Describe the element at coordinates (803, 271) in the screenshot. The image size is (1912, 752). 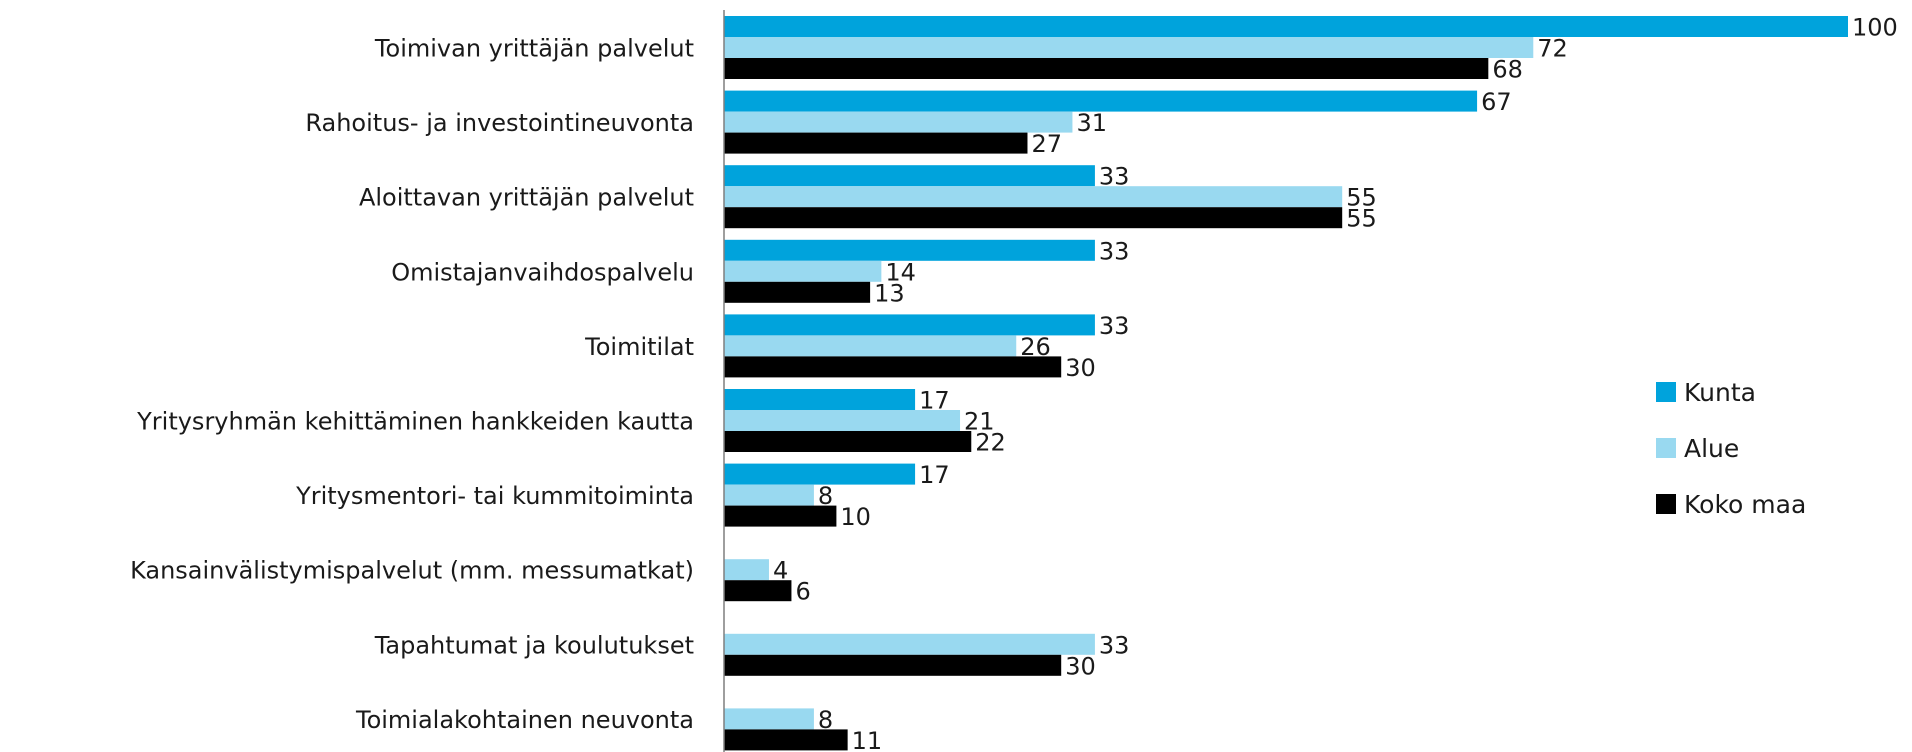
I see `bar-alue-omistajanvaihdospalvelu` at that location.